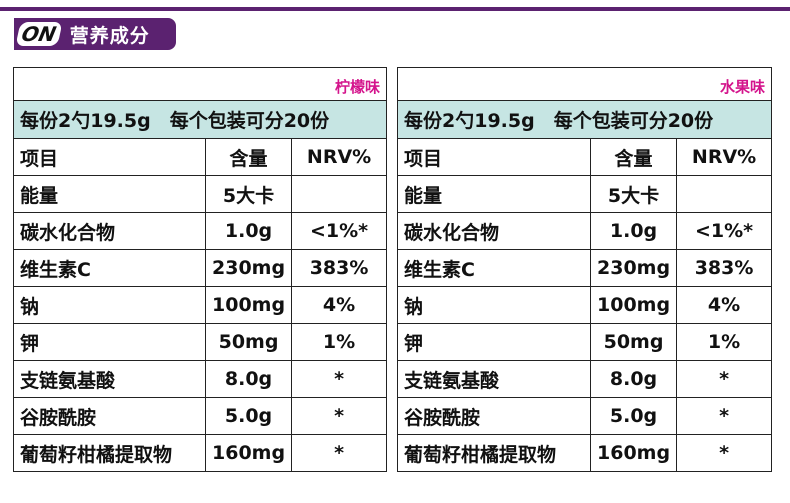  Describe the element at coordinates (39, 34) in the screenshot. I see `logo: ON` at that location.